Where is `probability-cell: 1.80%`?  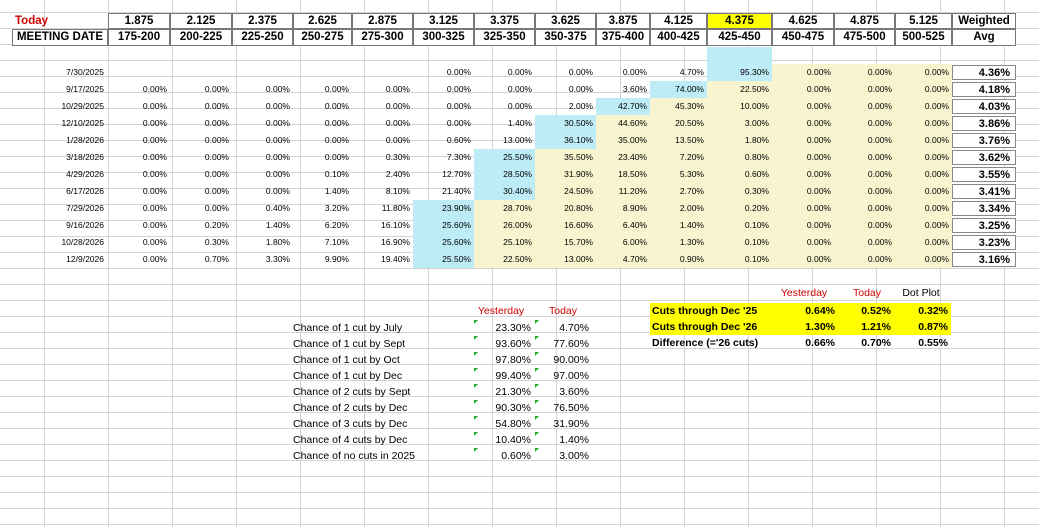
probability-cell: 1.80% is located at coordinates (739, 140).